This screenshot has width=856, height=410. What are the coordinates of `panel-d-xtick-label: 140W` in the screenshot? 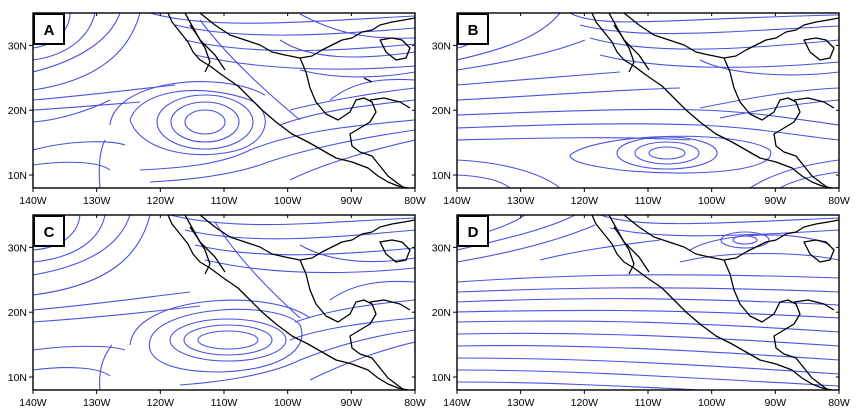 It's located at (457, 403).